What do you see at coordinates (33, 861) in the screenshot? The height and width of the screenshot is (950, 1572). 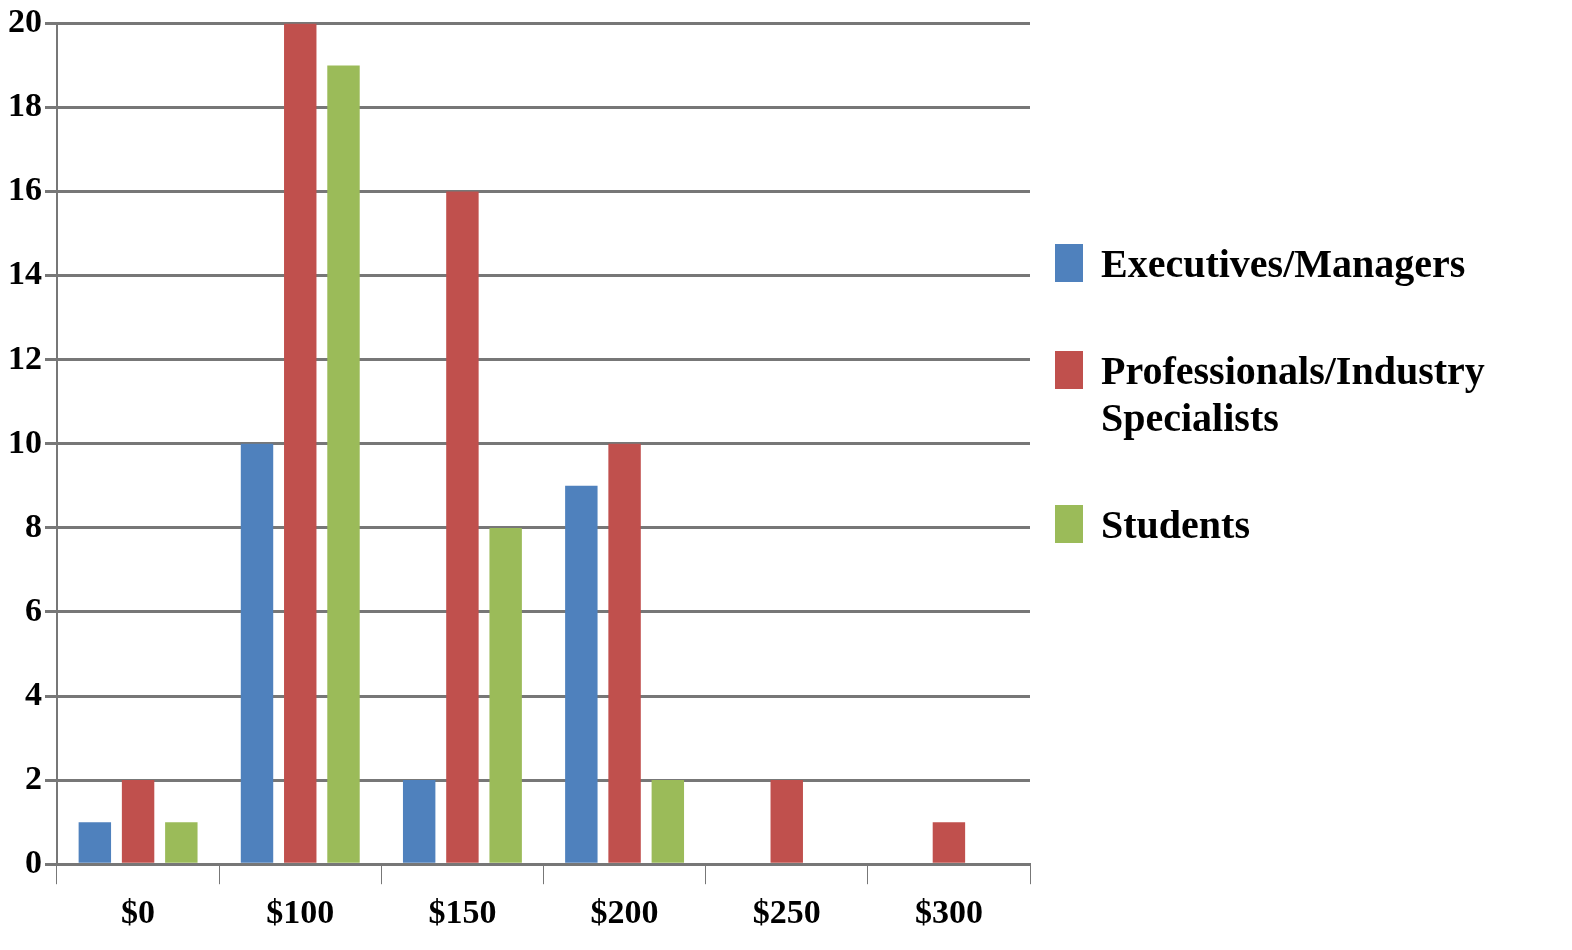 I see `y-tick-label: 0` at bounding box center [33, 861].